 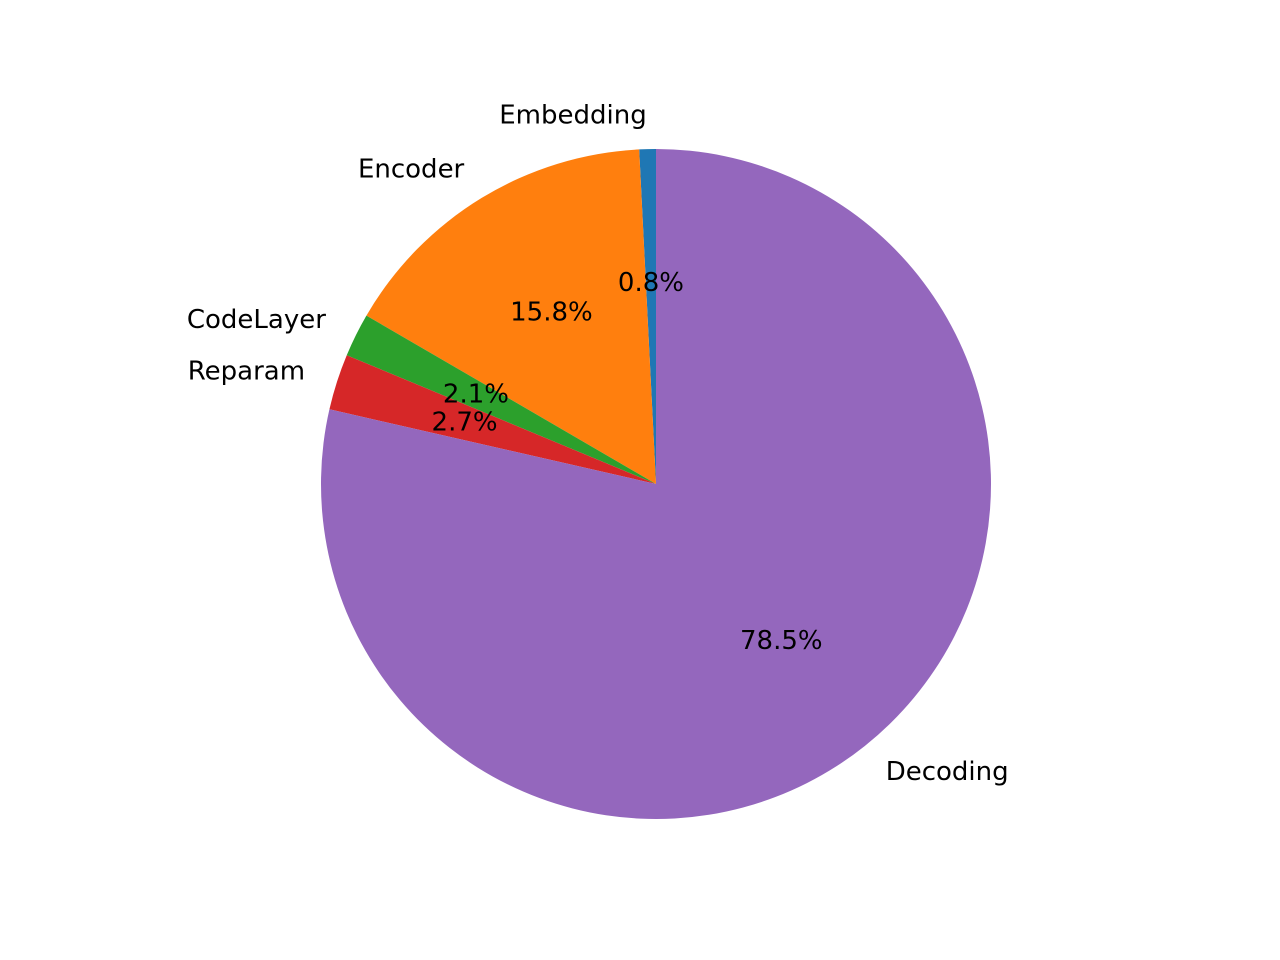 What do you see at coordinates (246, 372) in the screenshot?
I see `slice-label-reparam: Reparam` at bounding box center [246, 372].